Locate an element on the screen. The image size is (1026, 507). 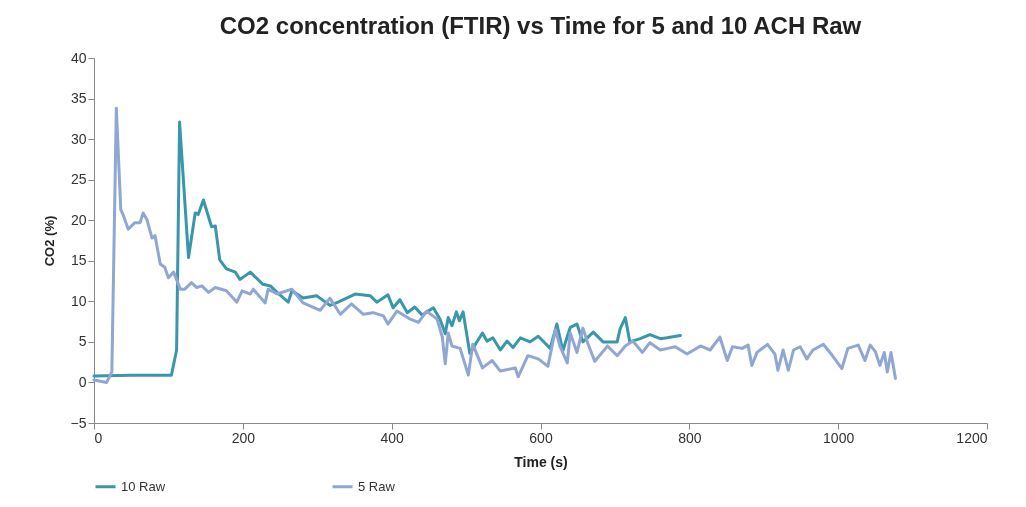
y-tick-label: 5 is located at coordinates (82, 341).